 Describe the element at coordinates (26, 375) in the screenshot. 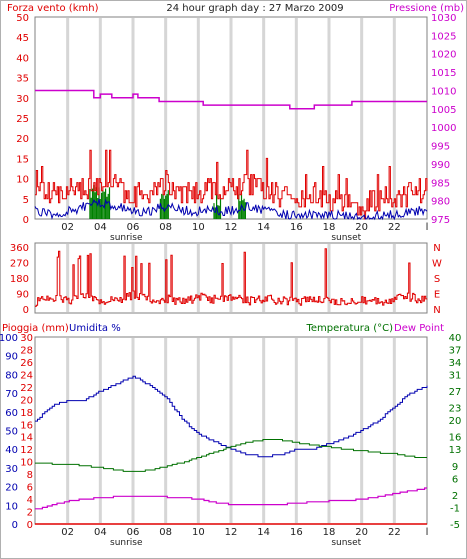

I see `rain-tick-label: 24` at that location.